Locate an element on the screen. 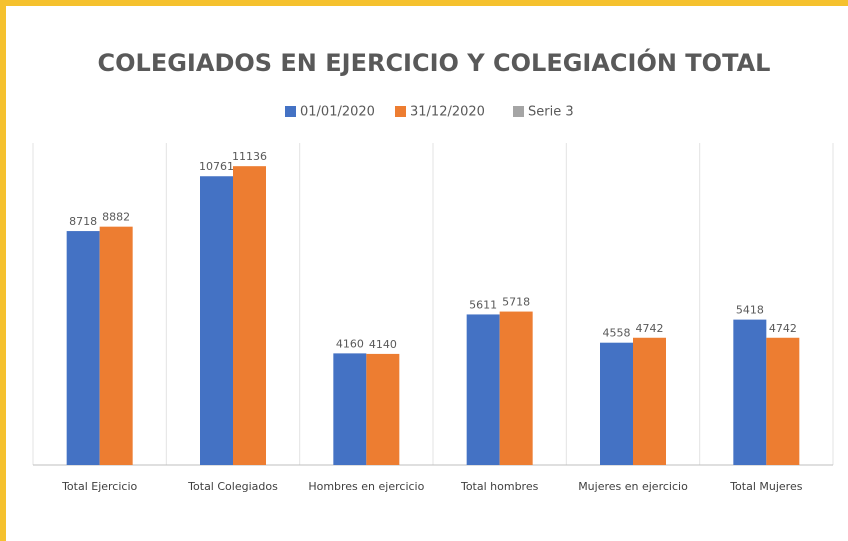  data-label: 4160 is located at coordinates (350, 343).